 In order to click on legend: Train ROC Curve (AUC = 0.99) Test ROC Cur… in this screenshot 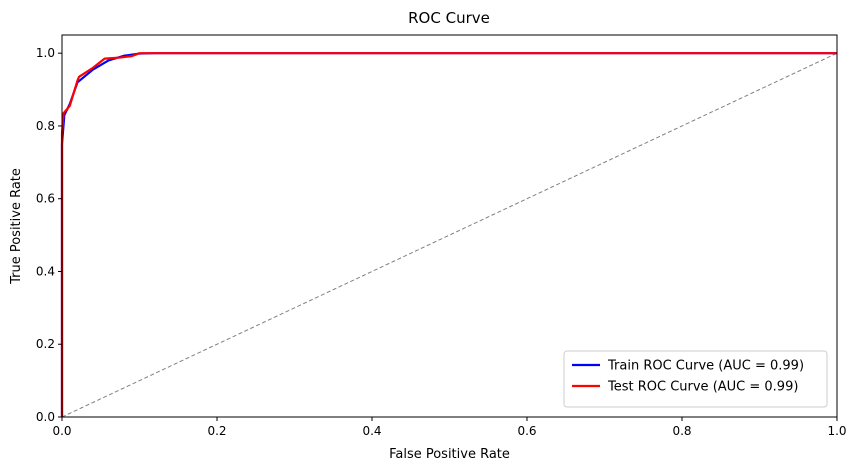, I will do `click(695, 379)`.